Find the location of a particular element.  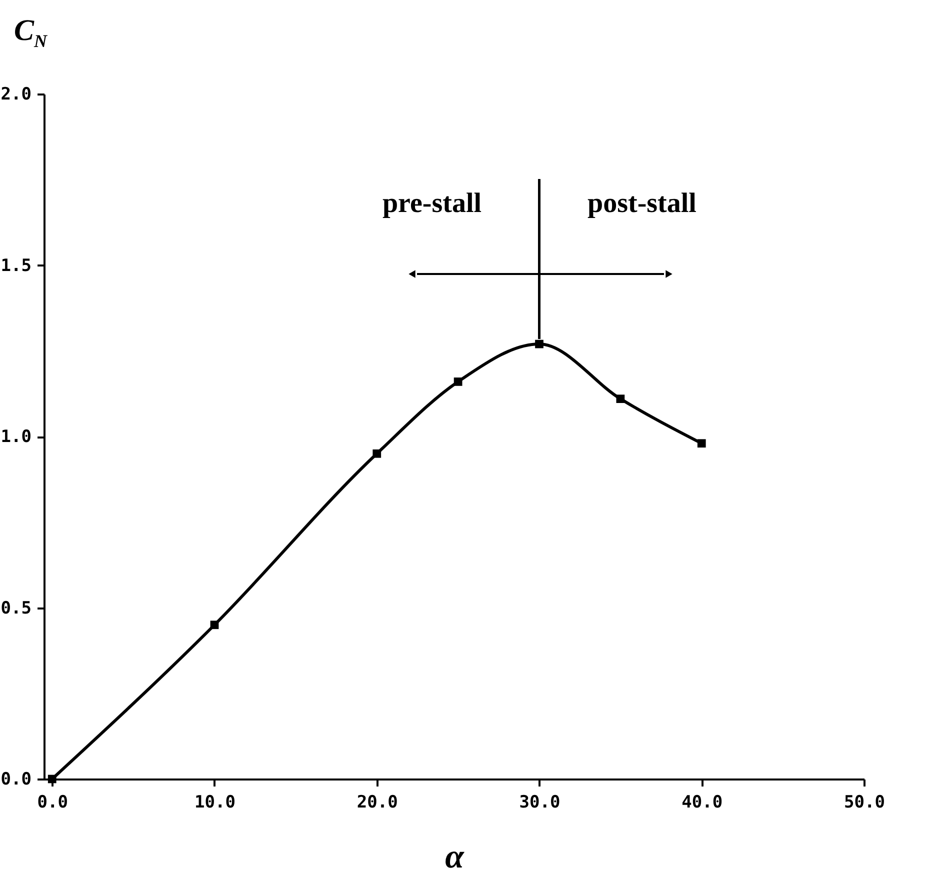

y-axis-title: C$_{N}$ is located at coordinates (31, 33).